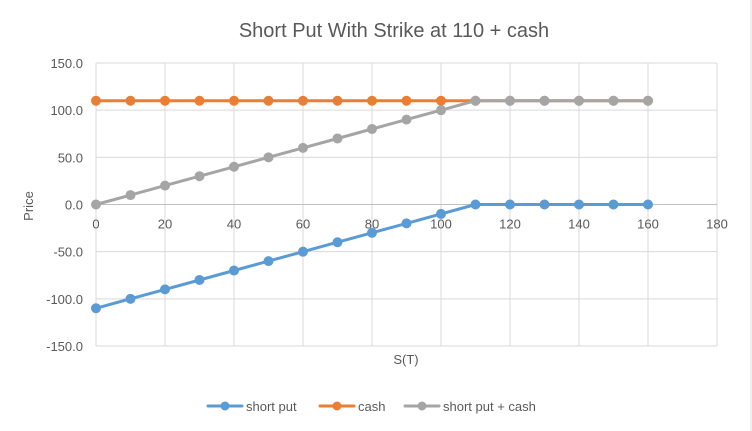 Image resolution: width=752 pixels, height=431 pixels. Describe the element at coordinates (225, 406) in the screenshot. I see `legend-marker-short-put` at that location.